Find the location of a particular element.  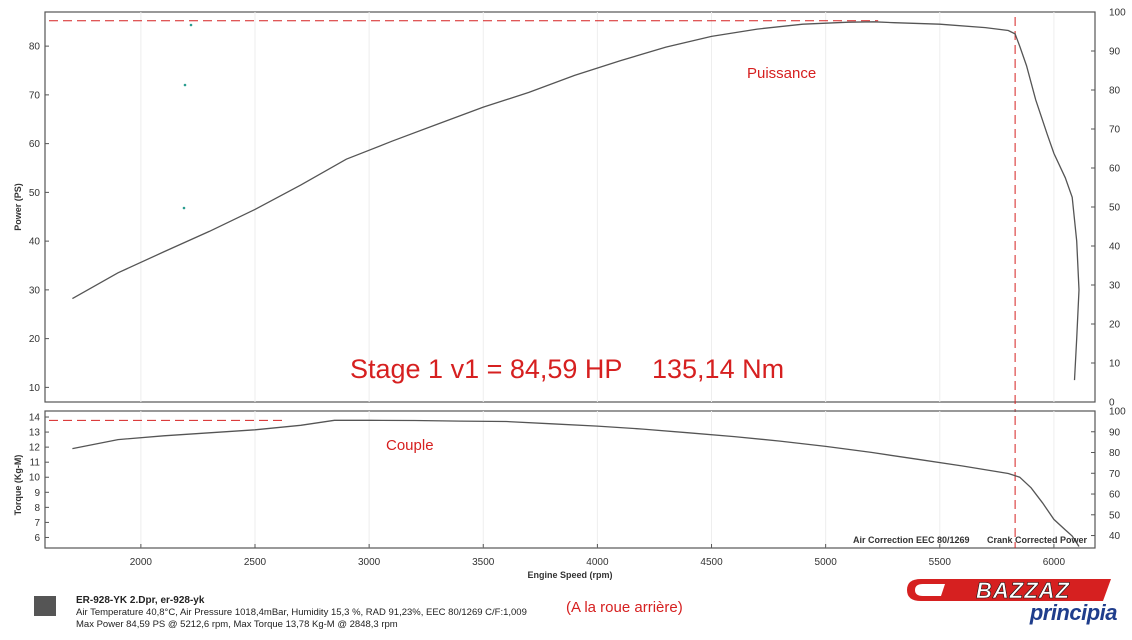

crank-corrected-label: Crank Corrected Power is located at coordinates (1037, 540).